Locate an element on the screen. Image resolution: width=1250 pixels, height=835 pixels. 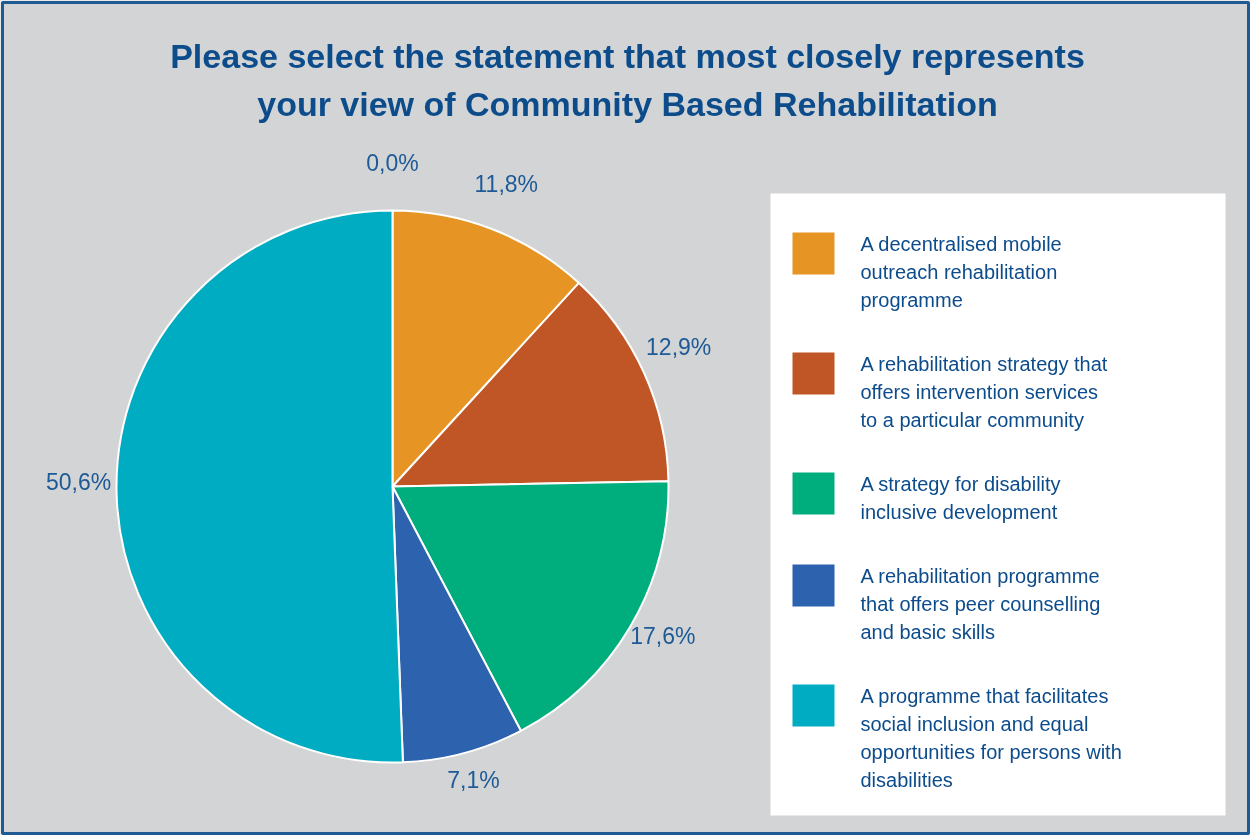
legend-label: A rehabilitation strategy that offers intervention services to a particular community is located at coordinates (984, 391).